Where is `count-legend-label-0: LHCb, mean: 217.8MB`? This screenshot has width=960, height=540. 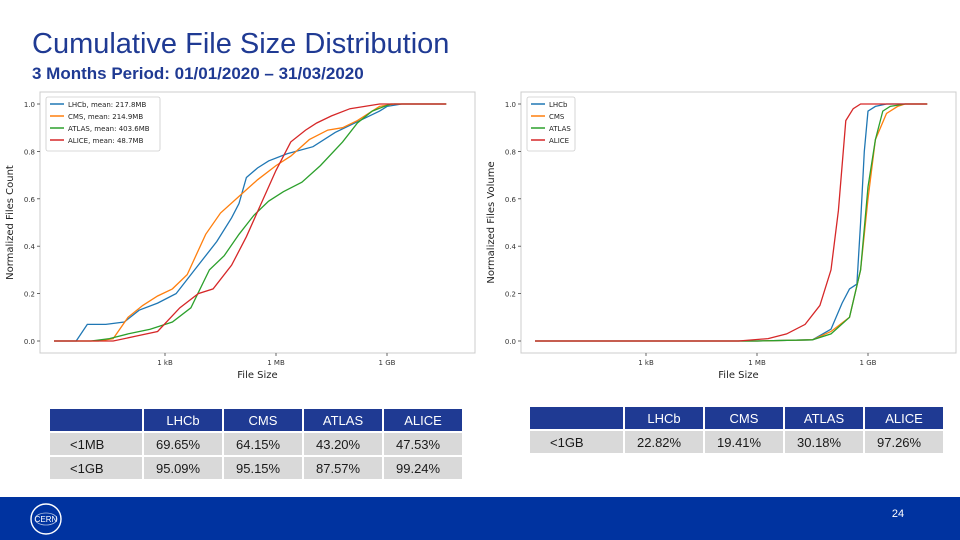 count-legend-label-0: LHCb, mean: 217.8MB is located at coordinates (107, 105).